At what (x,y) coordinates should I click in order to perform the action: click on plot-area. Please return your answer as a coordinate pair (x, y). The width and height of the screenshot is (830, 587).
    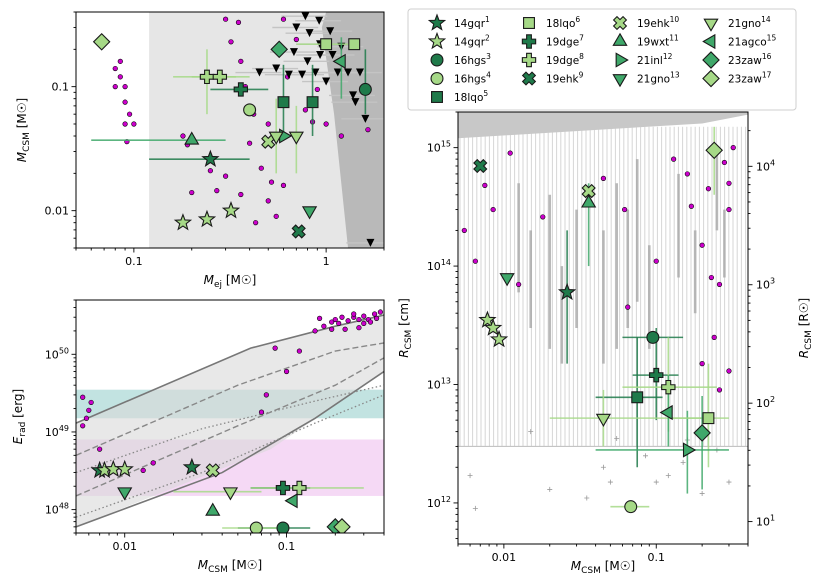
    Looking at the image, I should click on (230, 421).